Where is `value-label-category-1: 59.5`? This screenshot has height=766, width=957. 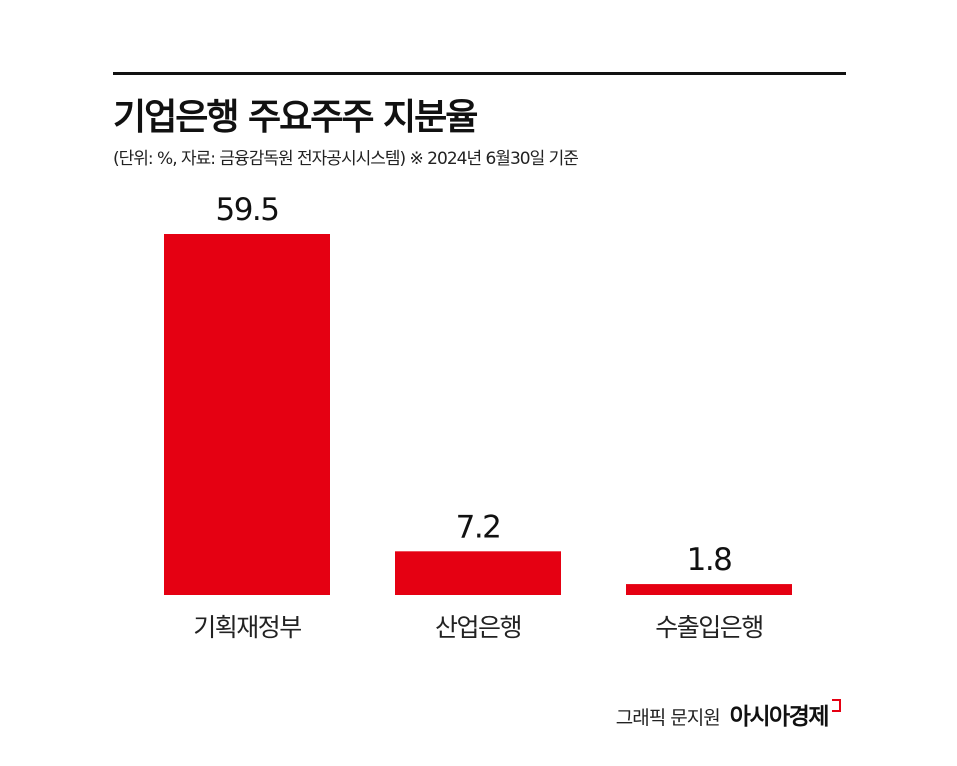
value-label-category-1: 59.5 is located at coordinates (246, 210).